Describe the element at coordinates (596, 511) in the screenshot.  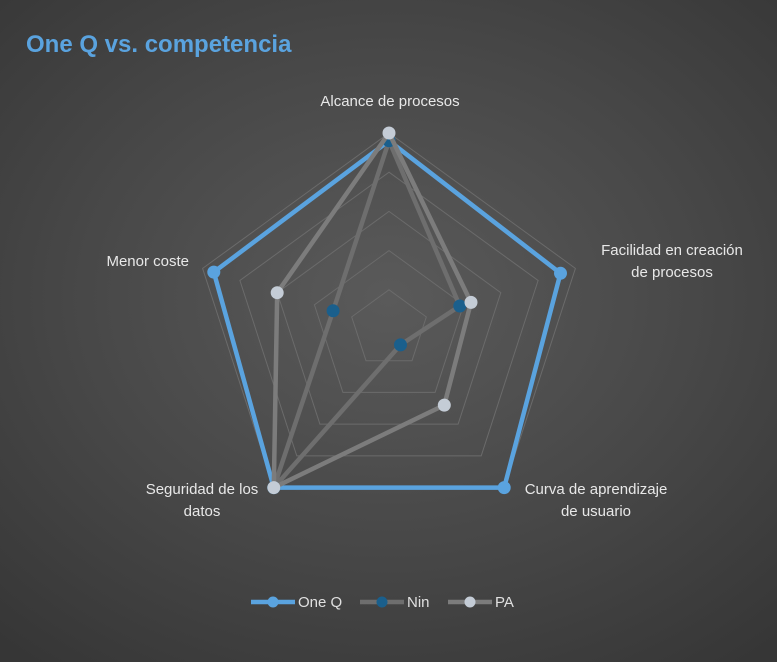
I see `axis-label-line: de usuario` at that location.